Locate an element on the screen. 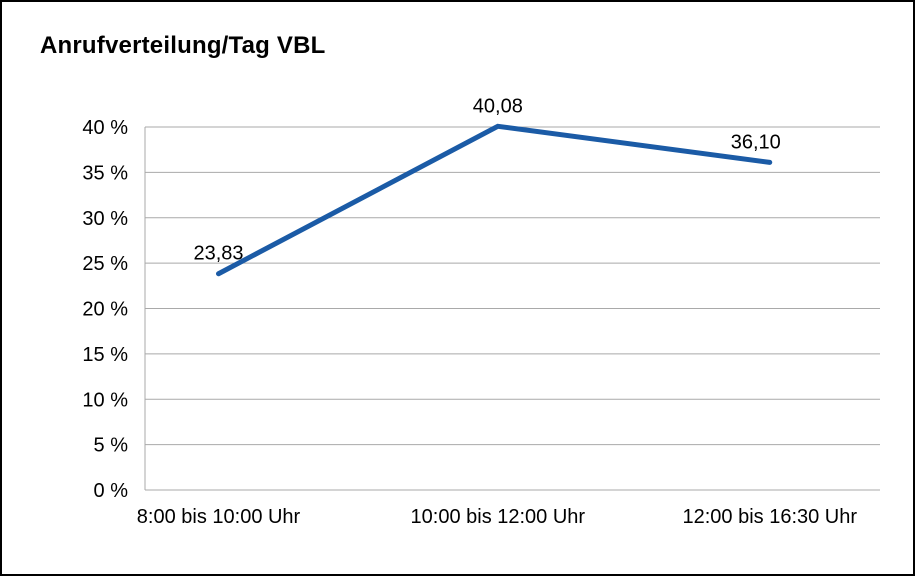 This screenshot has width=915, height=576. y-axis-tick-label: 30 % is located at coordinates (105, 219).